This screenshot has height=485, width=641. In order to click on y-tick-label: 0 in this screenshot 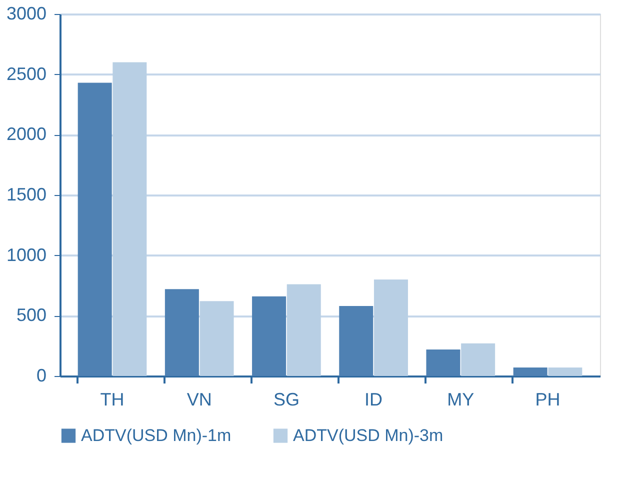, I will do `click(41, 376)`.